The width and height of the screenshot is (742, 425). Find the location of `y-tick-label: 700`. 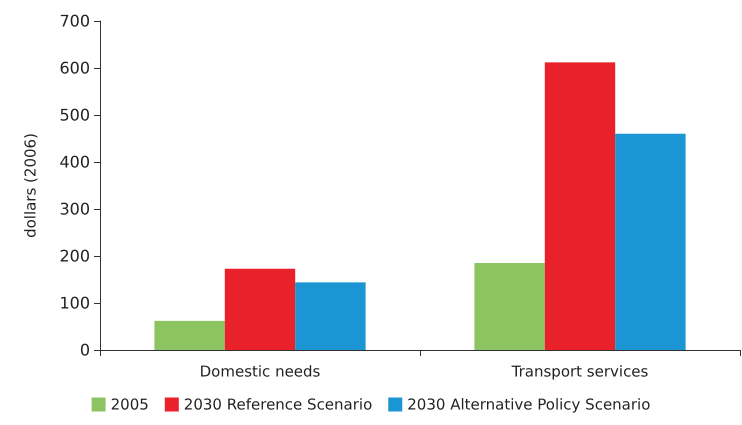

y-tick-label: 700 is located at coordinates (74, 21).